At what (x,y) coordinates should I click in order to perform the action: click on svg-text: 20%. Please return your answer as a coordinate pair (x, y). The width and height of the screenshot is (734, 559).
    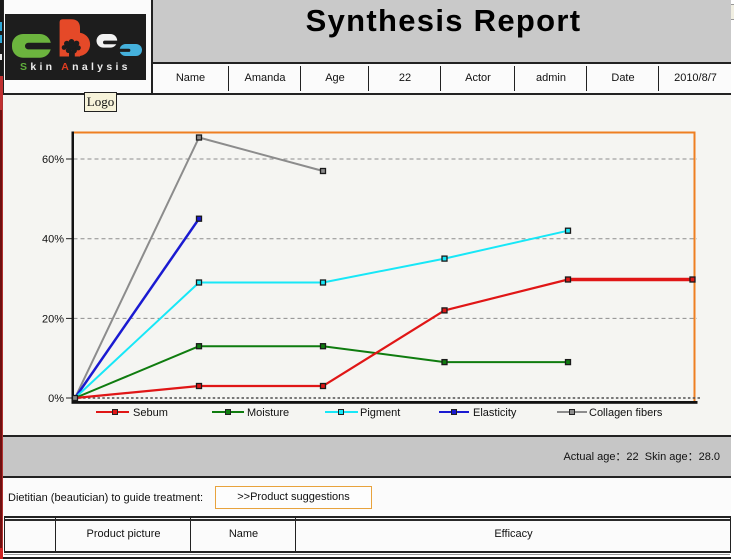
    Looking at the image, I should click on (53, 319).